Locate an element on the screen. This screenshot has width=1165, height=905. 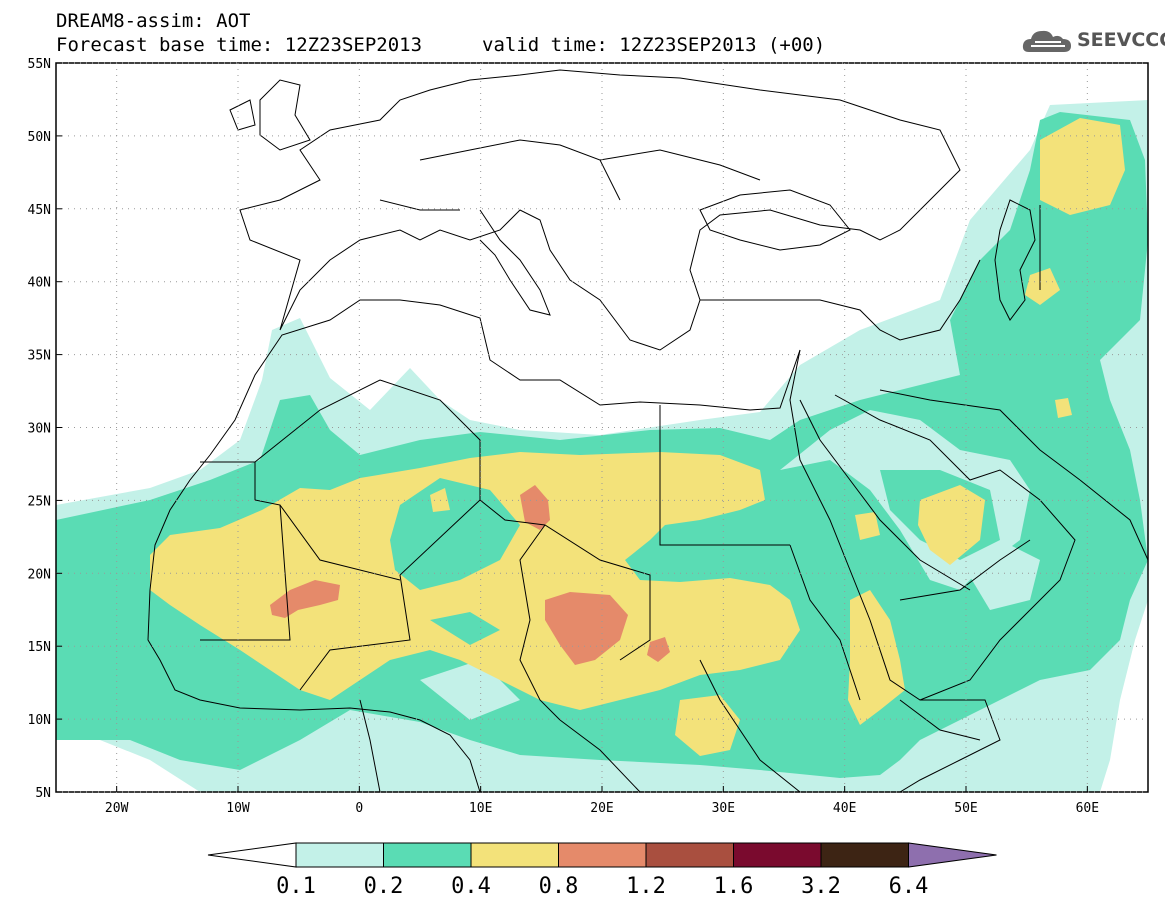
colorbar-label: 6.4 is located at coordinates (909, 886).